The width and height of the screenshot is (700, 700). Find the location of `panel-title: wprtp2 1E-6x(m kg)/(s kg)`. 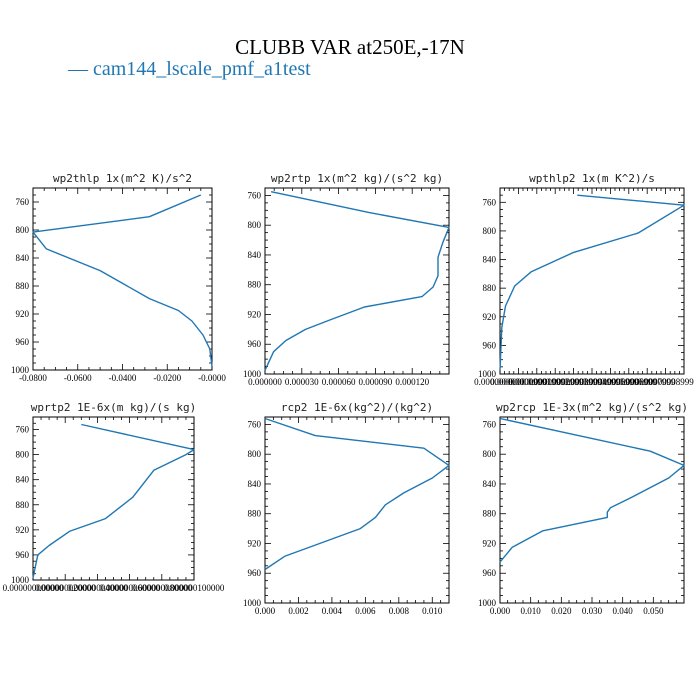

panel-title: wprtp2 1E-6x(m kg)/(s kg) is located at coordinates (114, 407).